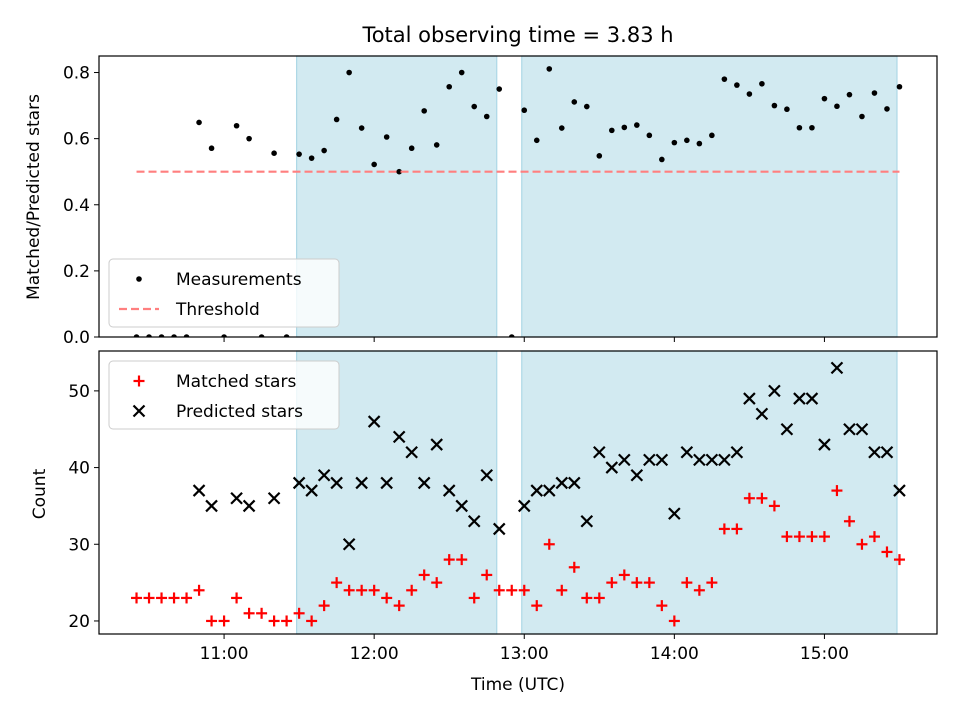 This screenshot has height=720, width=960. What do you see at coordinates (239, 412) in the screenshot?
I see `predicted-stars-legend-label: Predicted stars` at bounding box center [239, 412].